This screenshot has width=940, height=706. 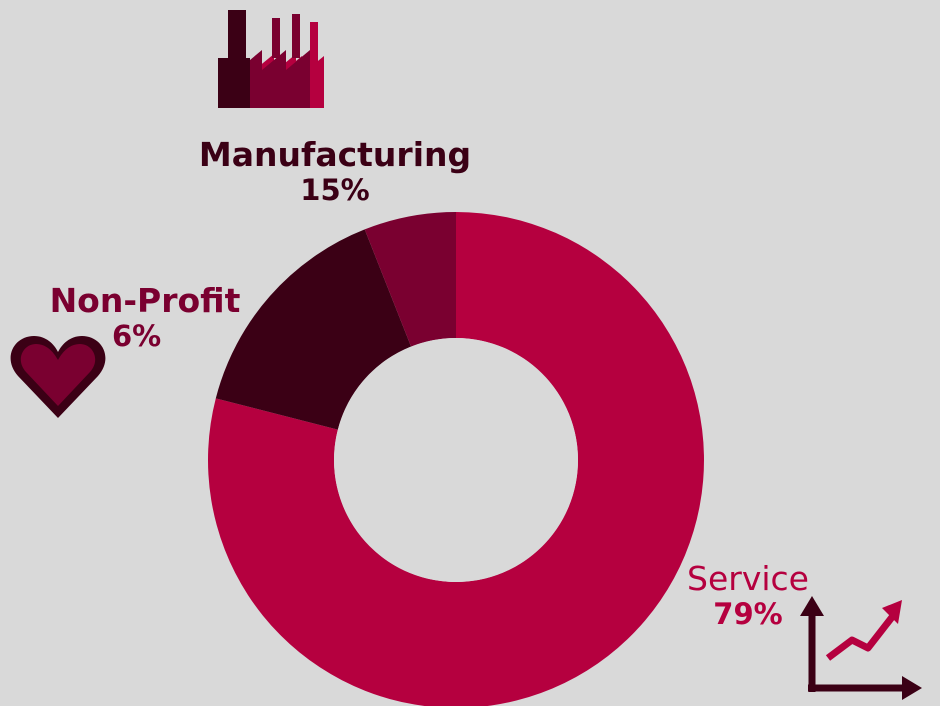 I want to click on manufacturing-label: Manufacturing 15%, so click(x=335, y=171).